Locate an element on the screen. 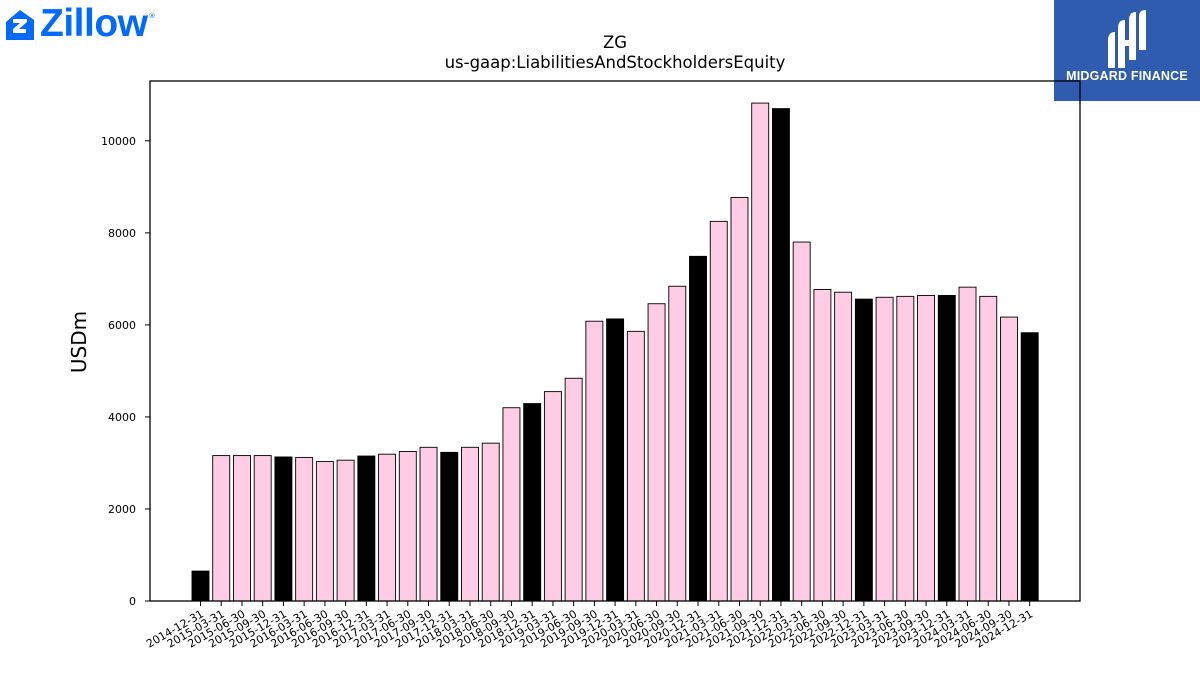 The image size is (1200, 675). y-tick-label: 0 is located at coordinates (132, 601).